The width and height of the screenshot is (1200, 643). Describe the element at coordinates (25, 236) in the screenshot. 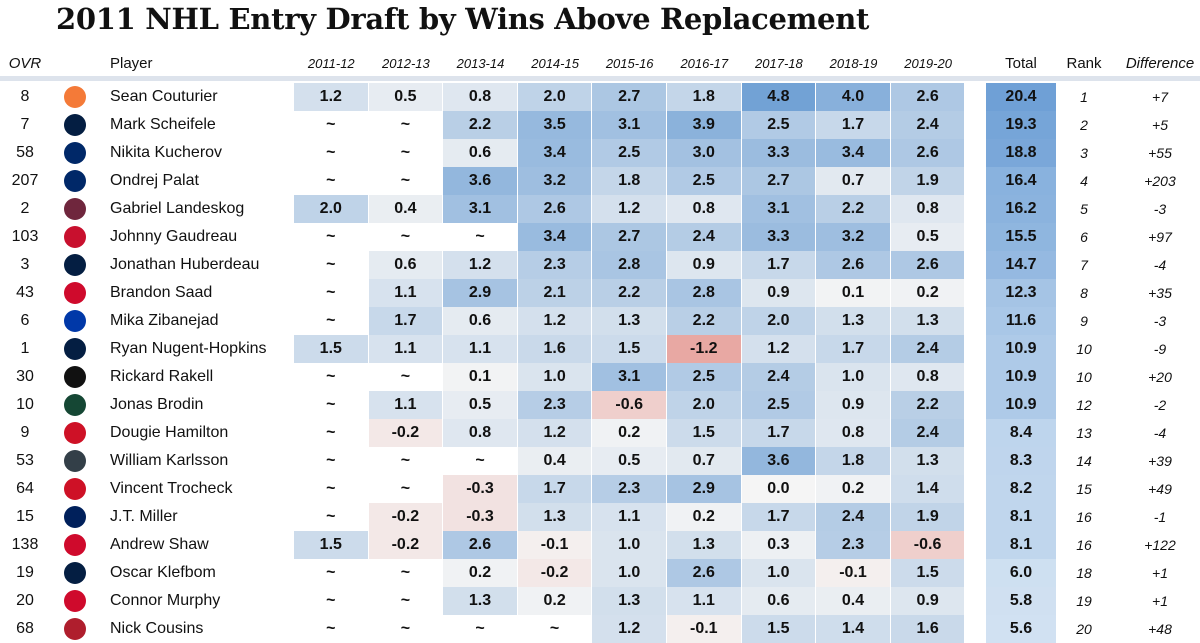

I see `ovr-cell: 103` at that location.